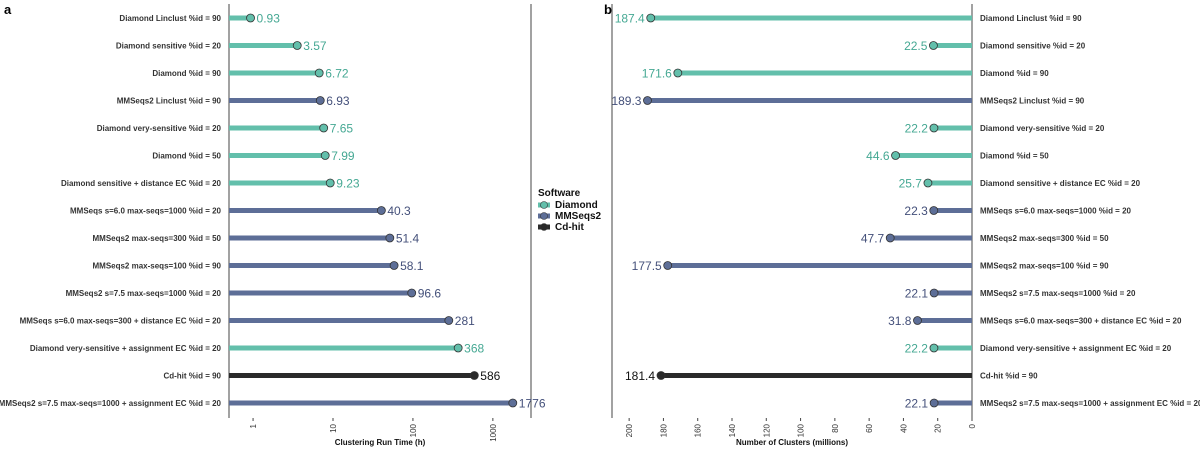 This screenshot has width=1200, height=450. Describe the element at coordinates (792, 442) in the screenshot. I see `panel-b-x-axis-title: Number of Clusters (millions)` at that location.